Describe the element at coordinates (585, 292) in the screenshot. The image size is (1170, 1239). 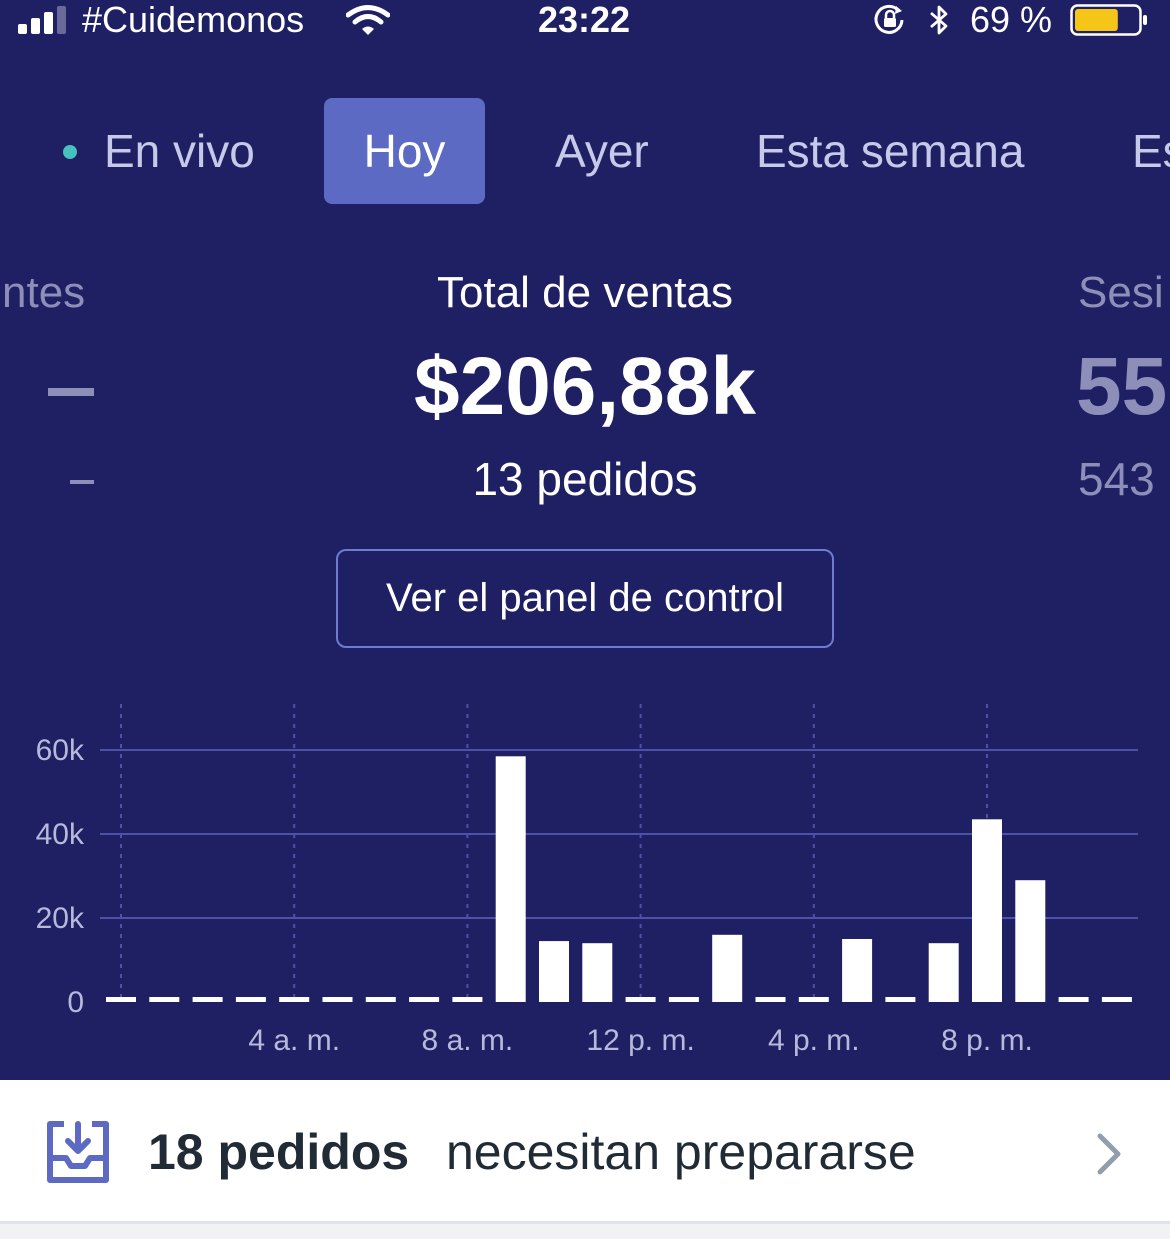
I see `total-sales-label: Total de ventas` at that location.